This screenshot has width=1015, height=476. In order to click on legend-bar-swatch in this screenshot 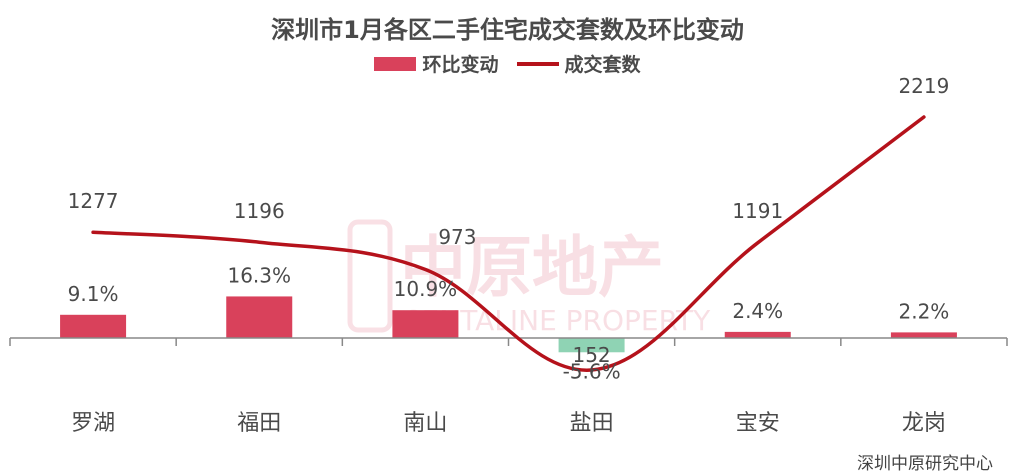, I will do `click(395, 63)`.